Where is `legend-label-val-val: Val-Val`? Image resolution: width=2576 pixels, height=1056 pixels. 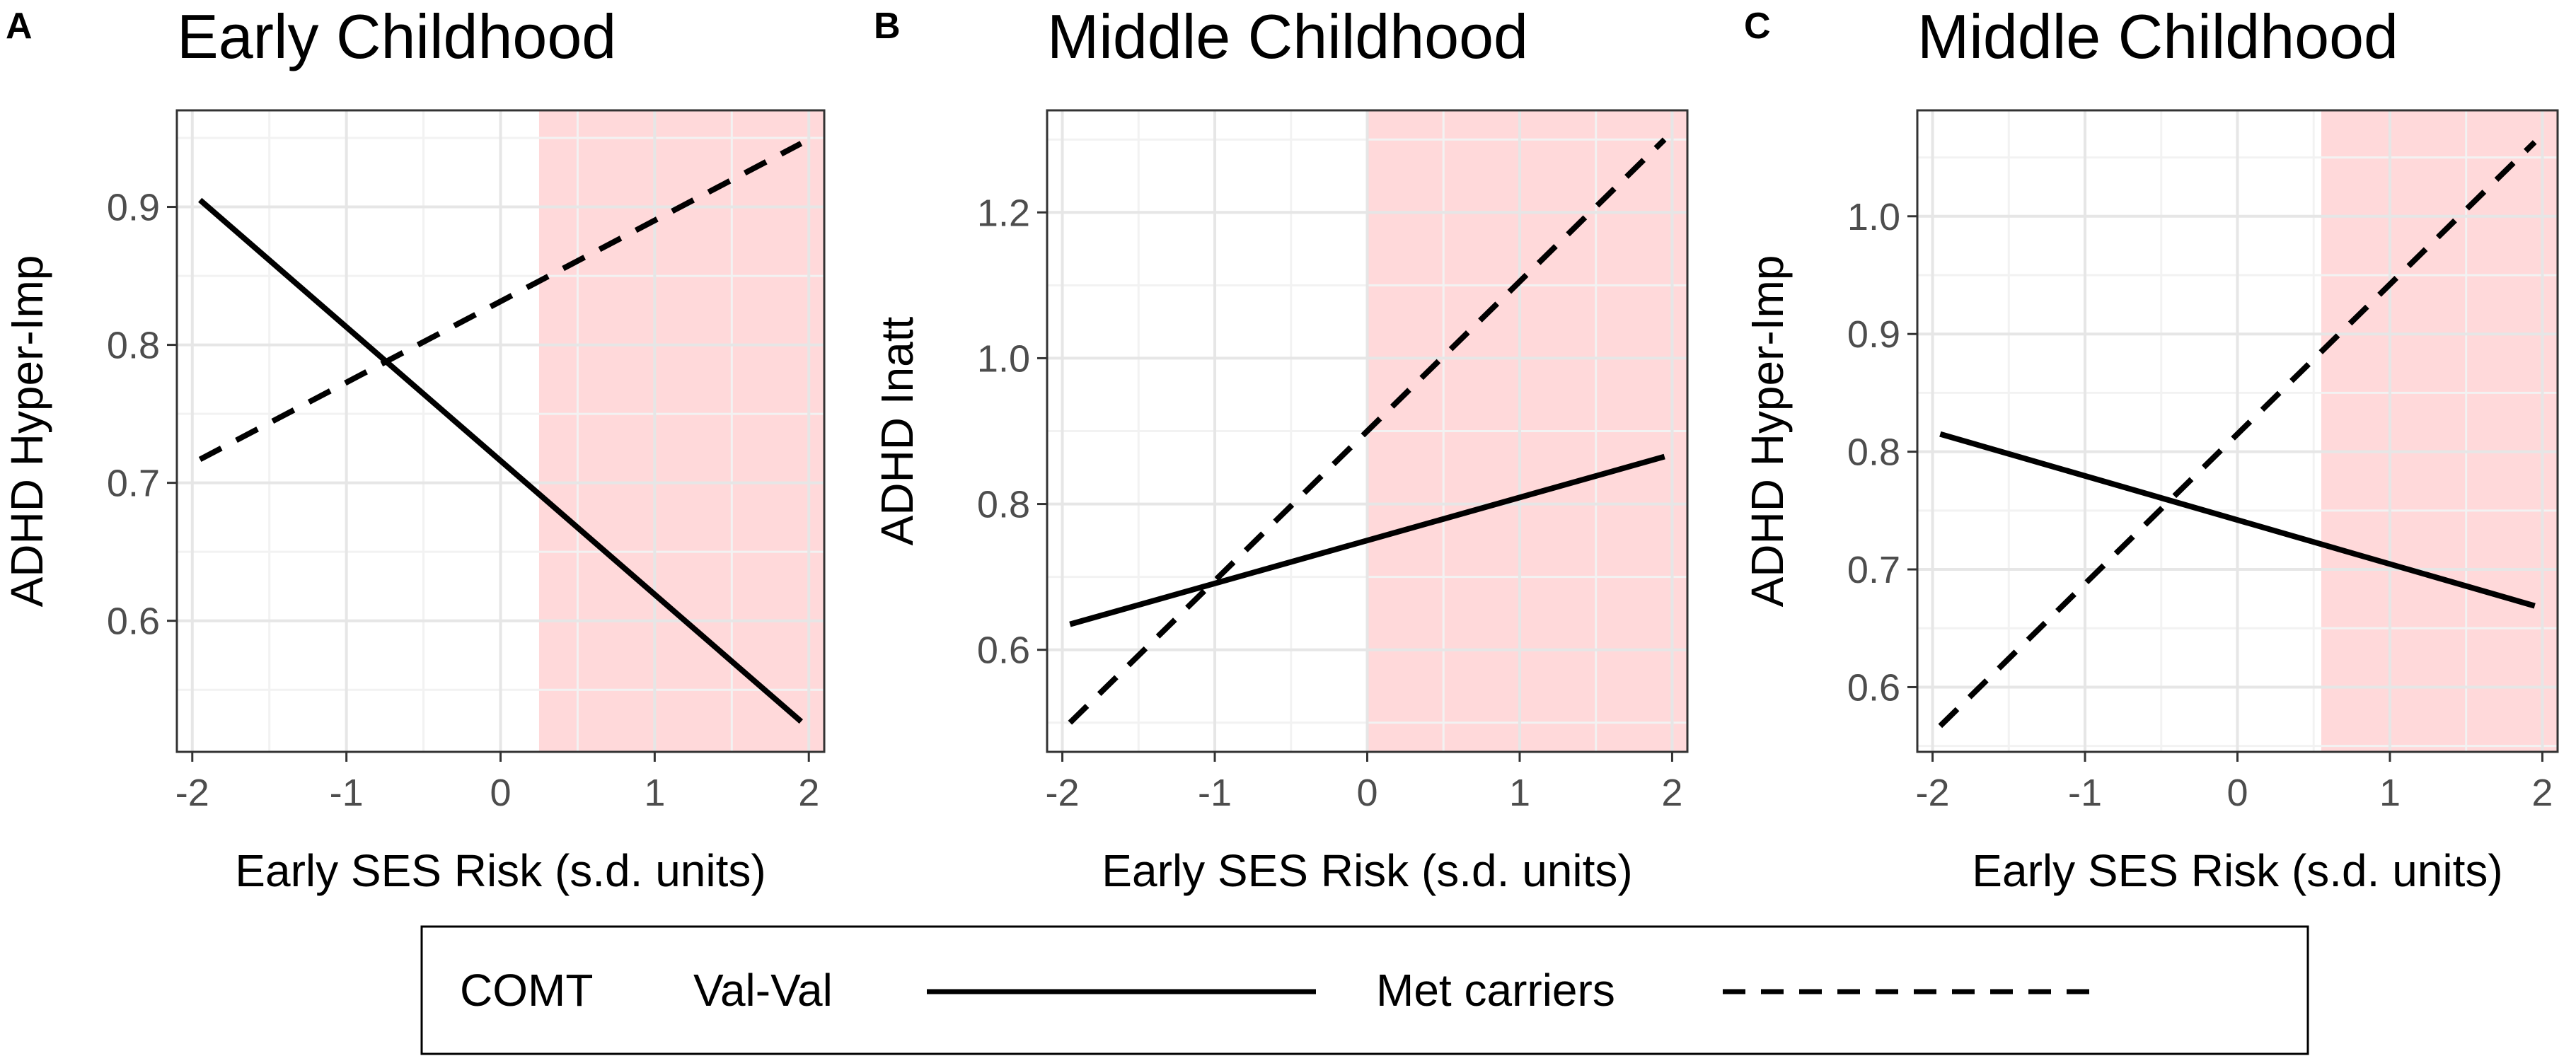 legend-label-val-val: Val-Val is located at coordinates (763, 990).